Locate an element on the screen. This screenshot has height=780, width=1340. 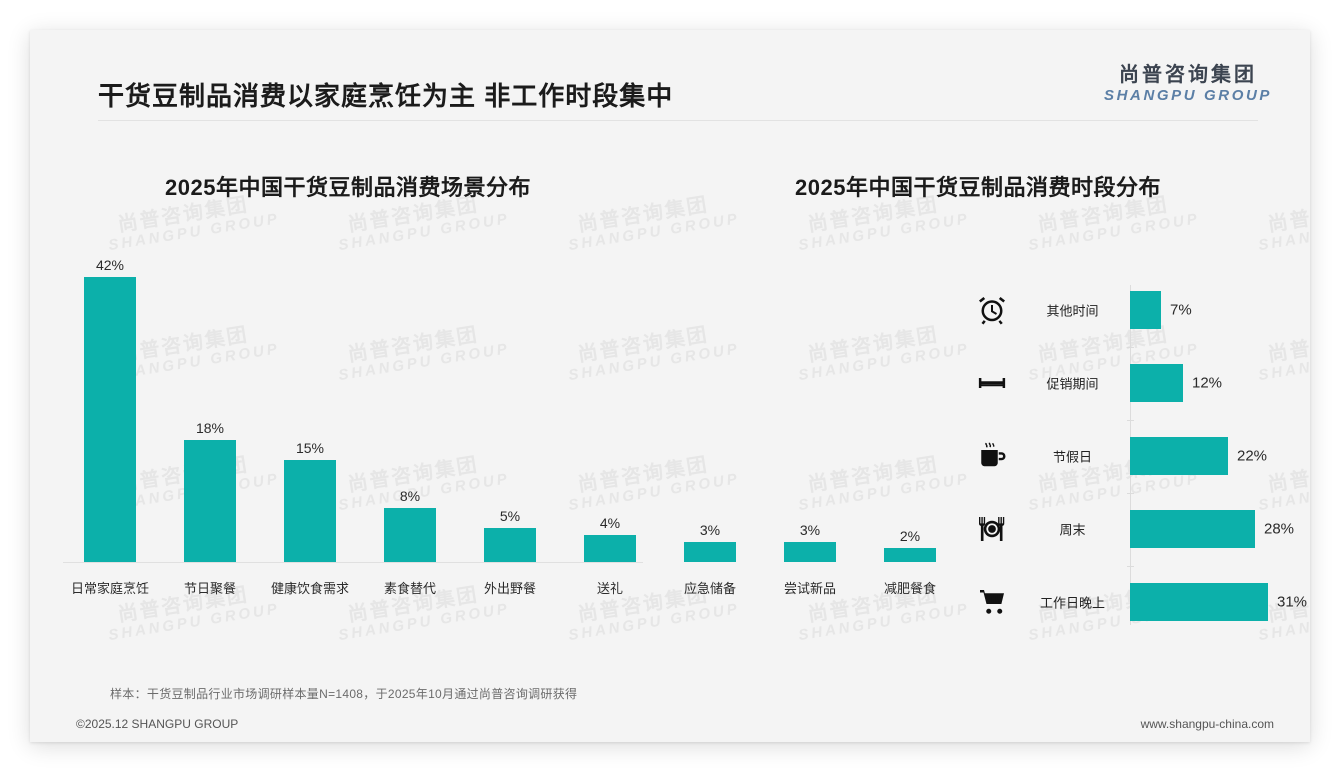
bar-category-label: 其他时间 is located at coordinates (1072, 311).